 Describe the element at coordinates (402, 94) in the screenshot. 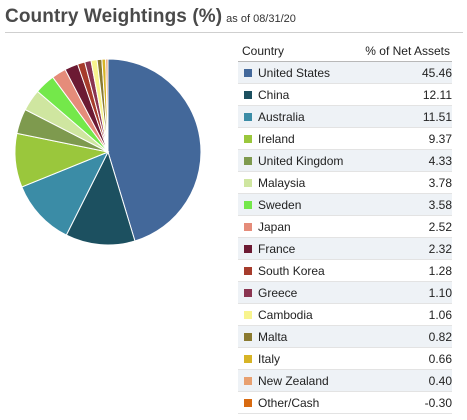

I see `net-assets-value-china: 12.11` at that location.